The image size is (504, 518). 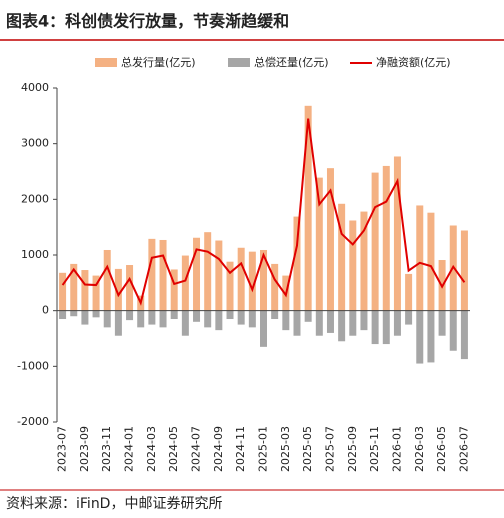 What do you see at coordinates (463, 449) in the screenshot?
I see `x-tick-label: 2026-07` at bounding box center [463, 449].